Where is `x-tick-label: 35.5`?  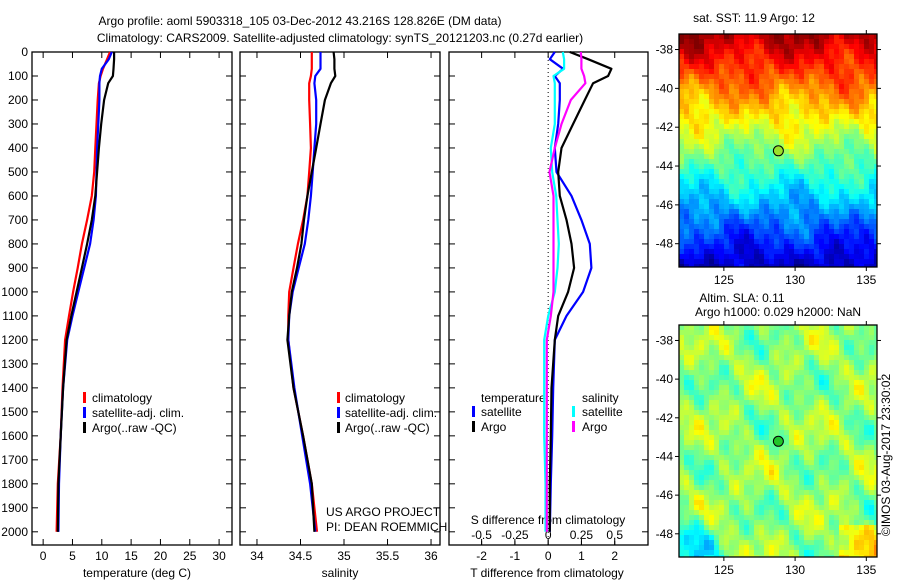
x-tick-label: 35.5 is located at coordinates (388, 556).